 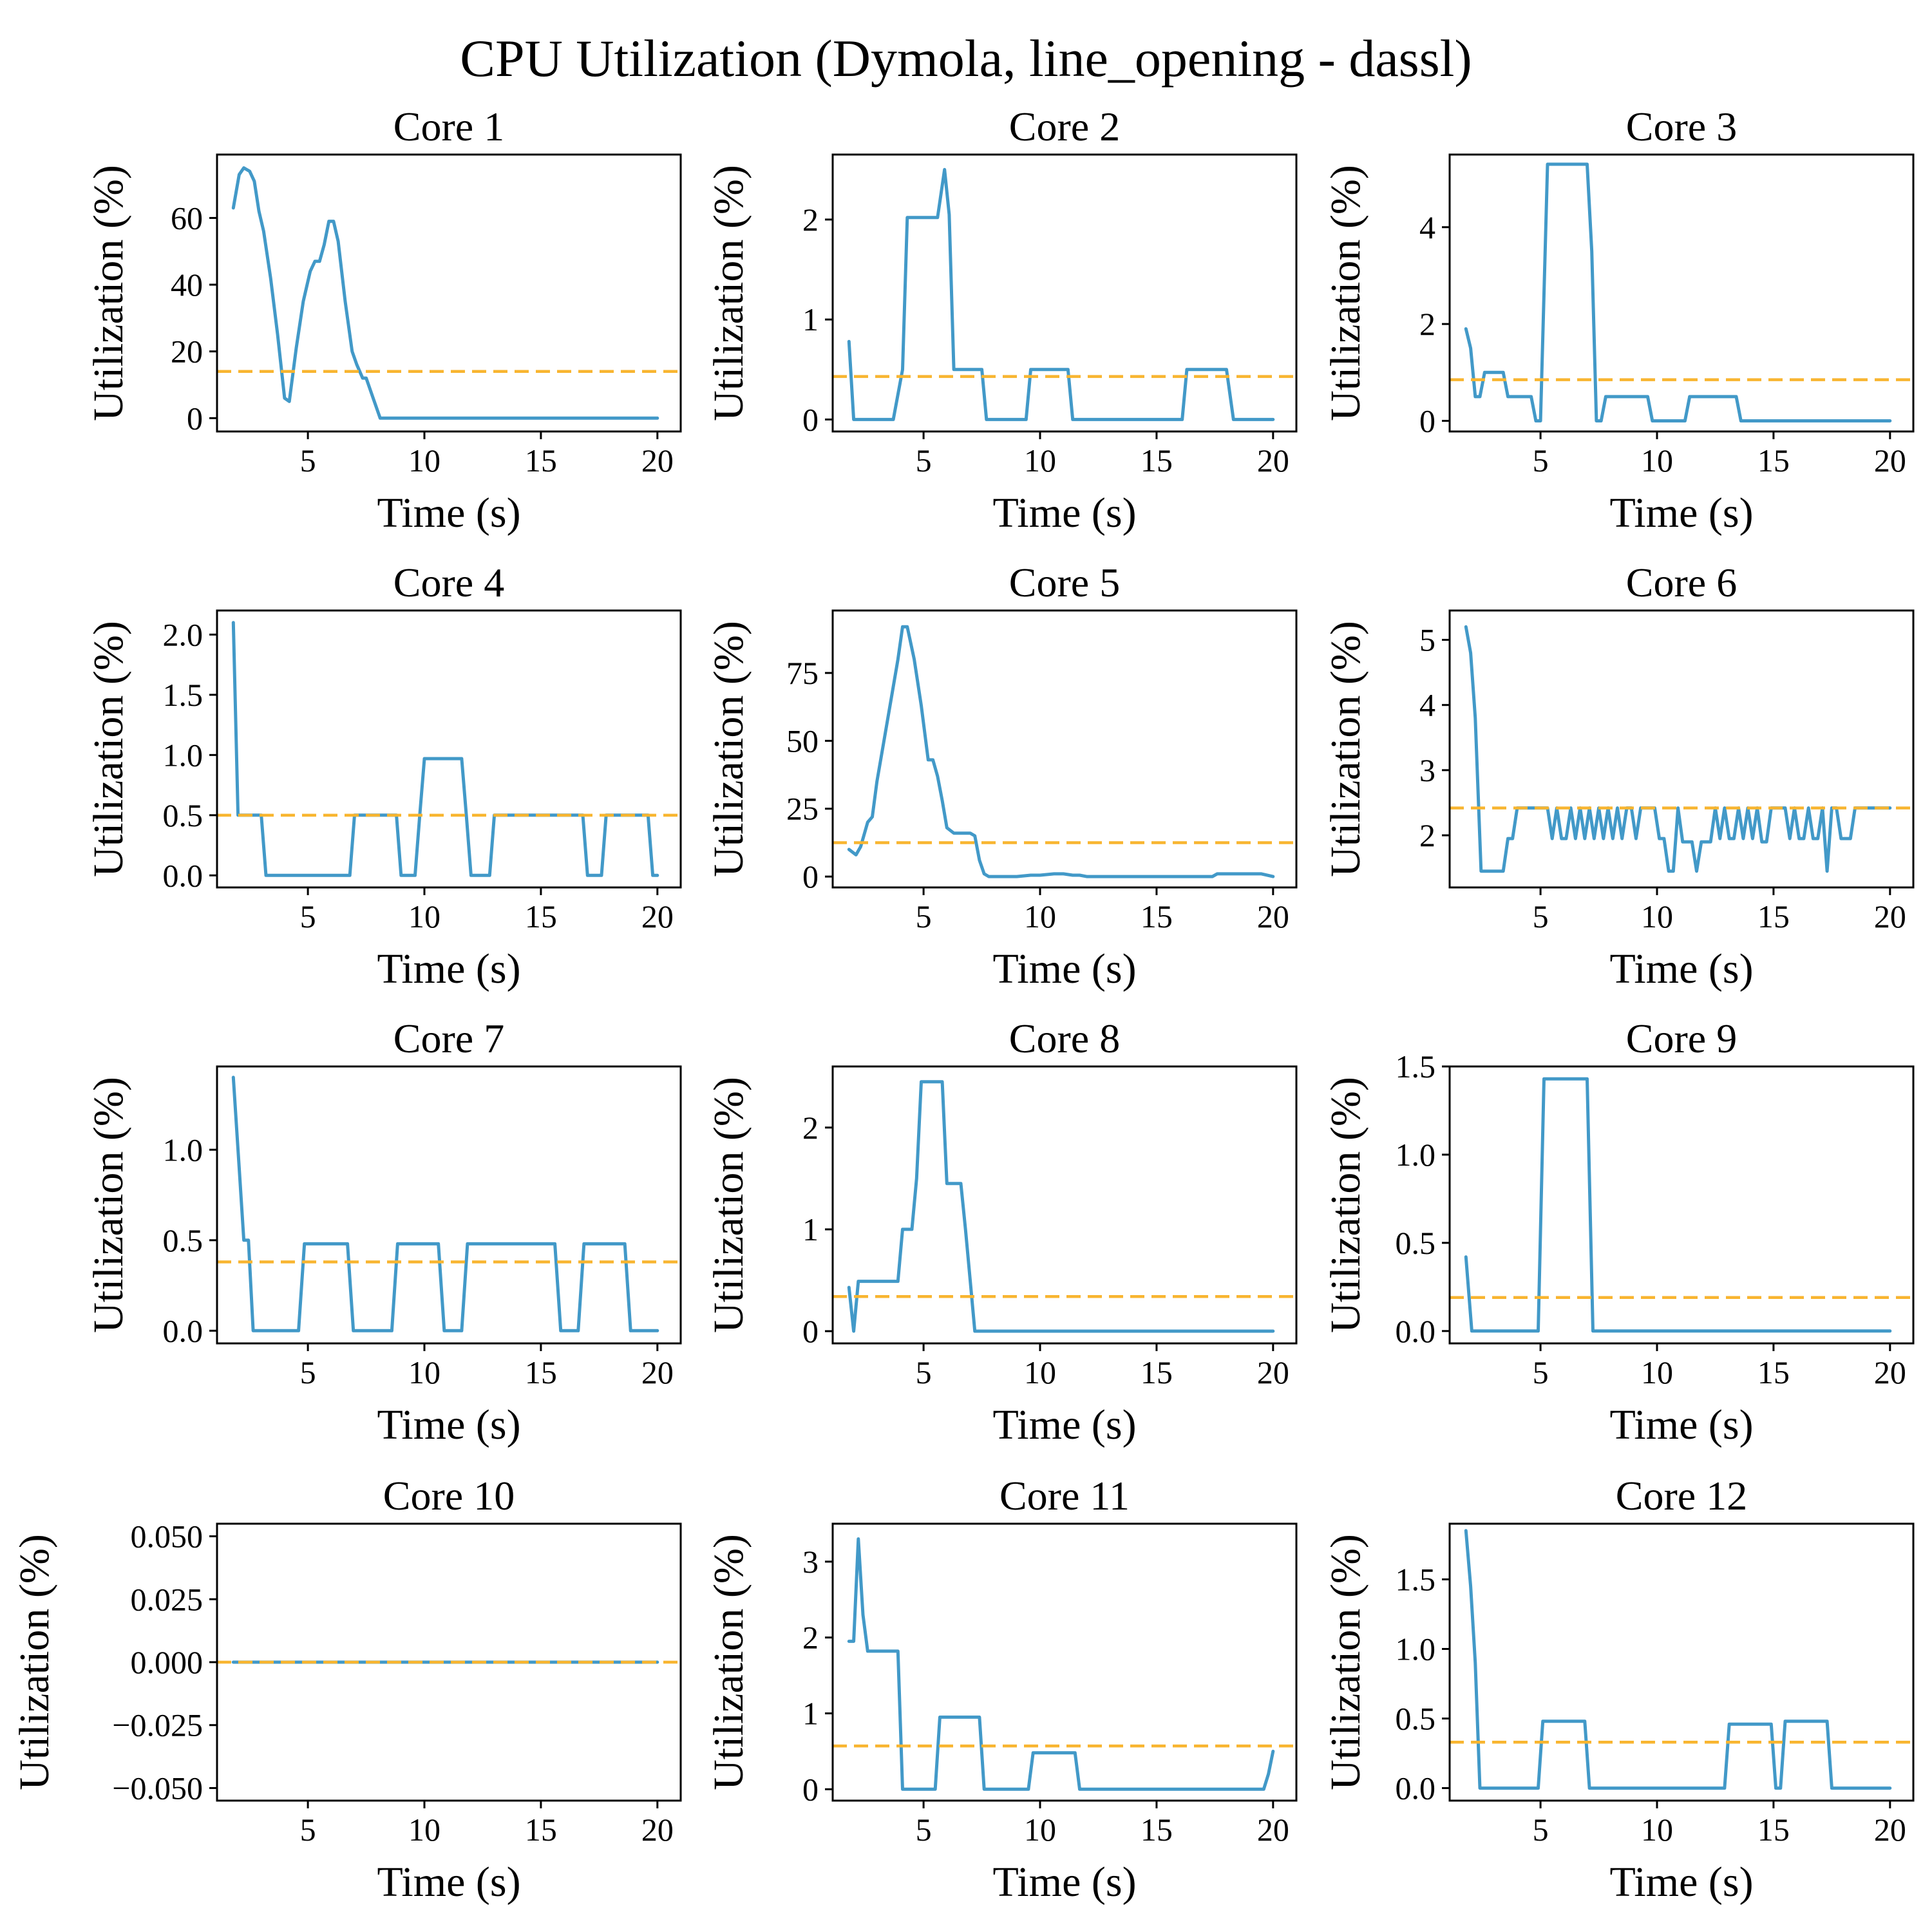 What do you see at coordinates (1682, 127) in the screenshot?
I see `subplot-title: Core 3` at bounding box center [1682, 127].